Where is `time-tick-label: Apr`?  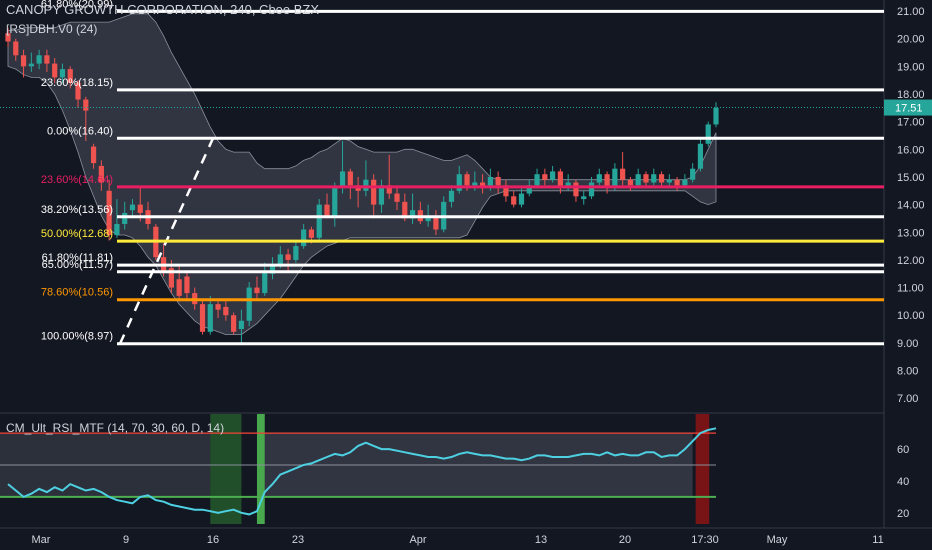
time-tick-label: Apr is located at coordinates (417, 540).